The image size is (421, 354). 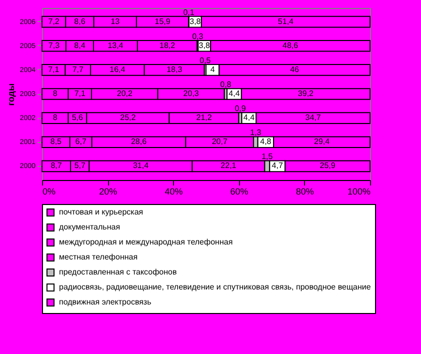 I want to click on data-label: 8,4, so click(x=80, y=45).